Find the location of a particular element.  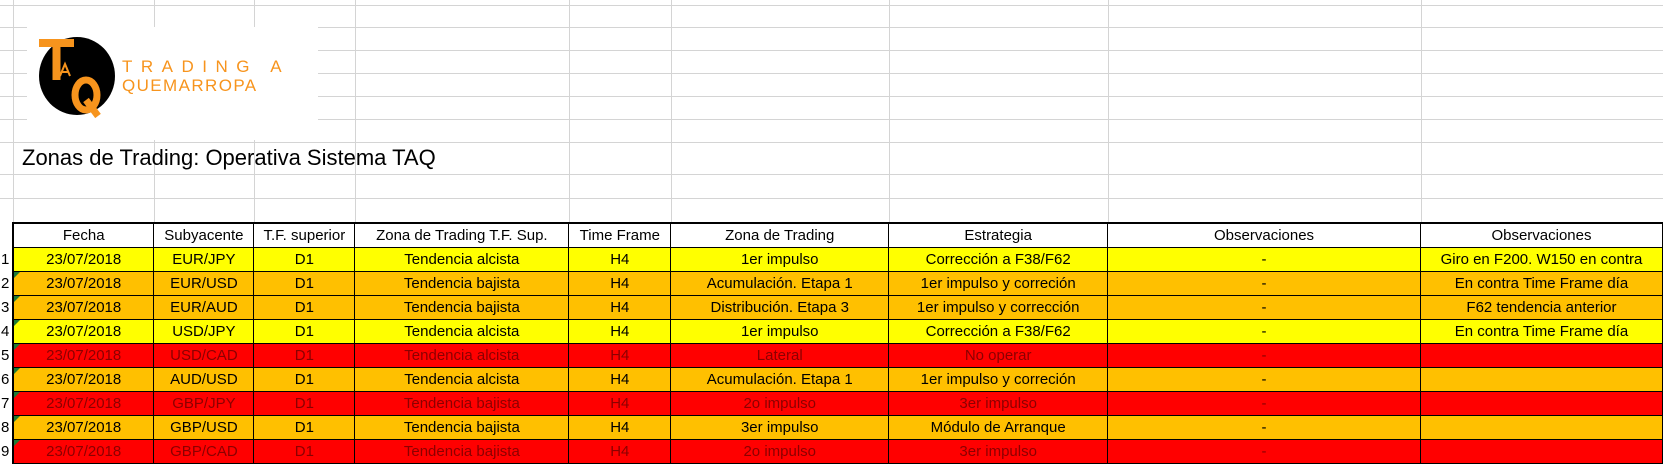

table-cell: AUD/USD is located at coordinates (204, 379).